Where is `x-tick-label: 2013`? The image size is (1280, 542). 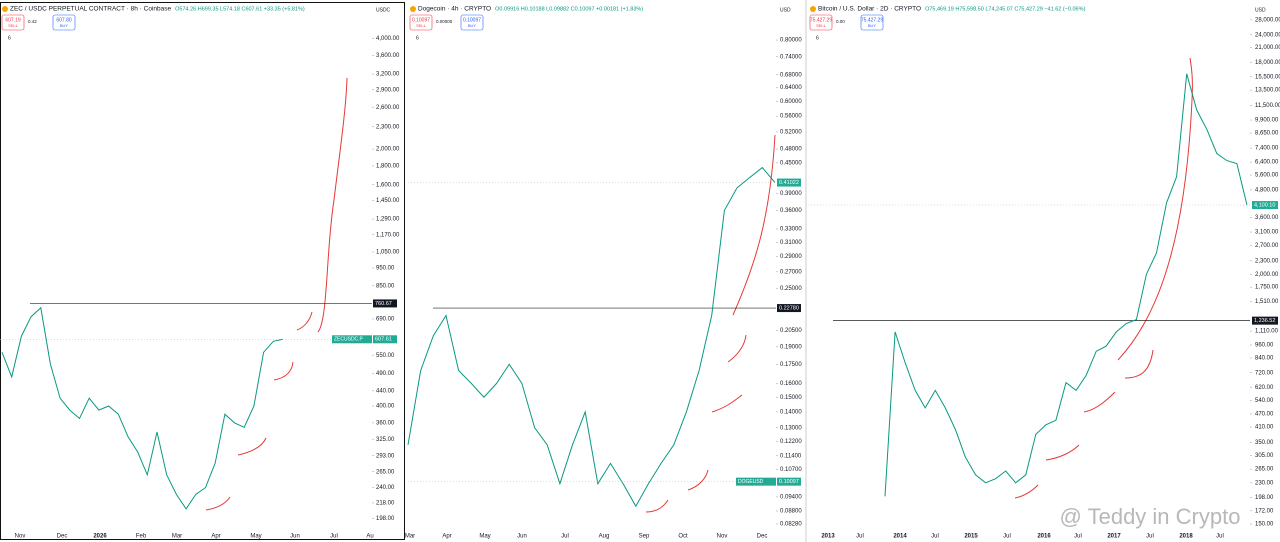 x-tick-label: 2013 is located at coordinates (828, 537).